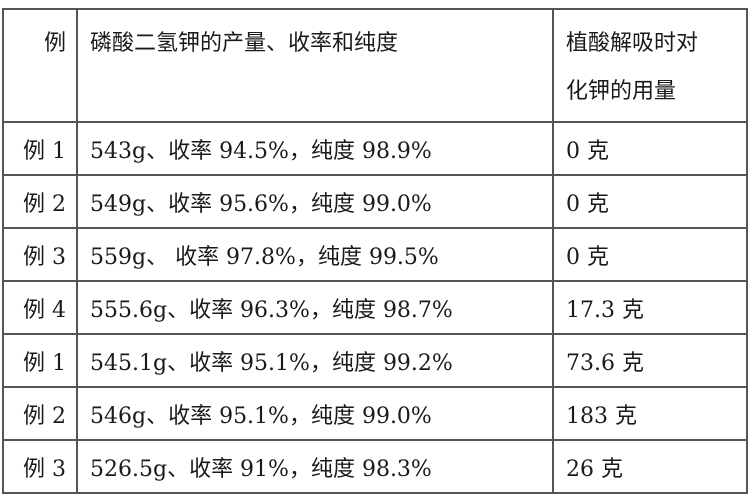 The width and height of the screenshot is (750, 500). I want to click on row-amount: 73.6 克, so click(650, 360).